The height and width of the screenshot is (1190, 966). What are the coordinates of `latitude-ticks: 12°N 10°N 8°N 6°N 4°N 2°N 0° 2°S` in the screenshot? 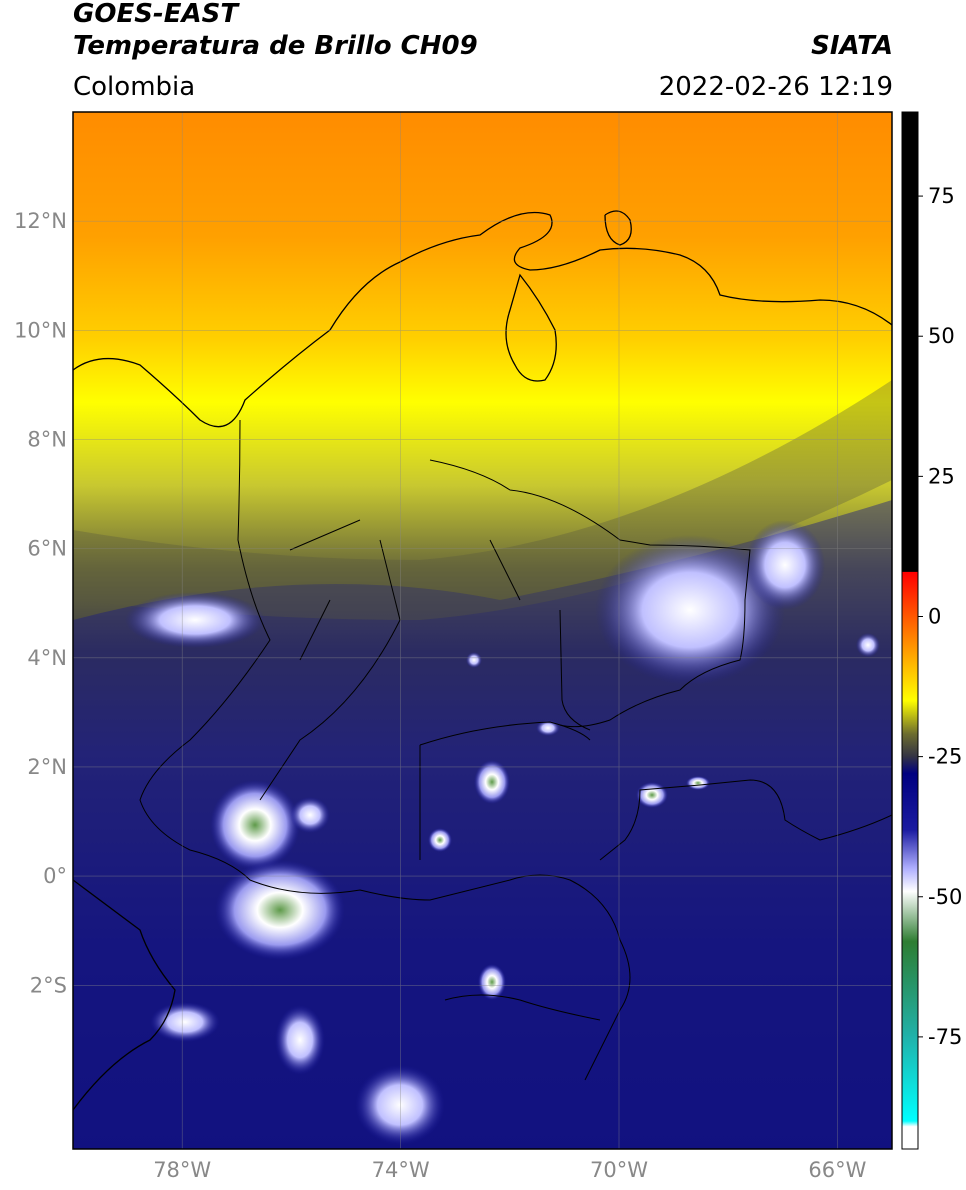 It's located at (40, 603).